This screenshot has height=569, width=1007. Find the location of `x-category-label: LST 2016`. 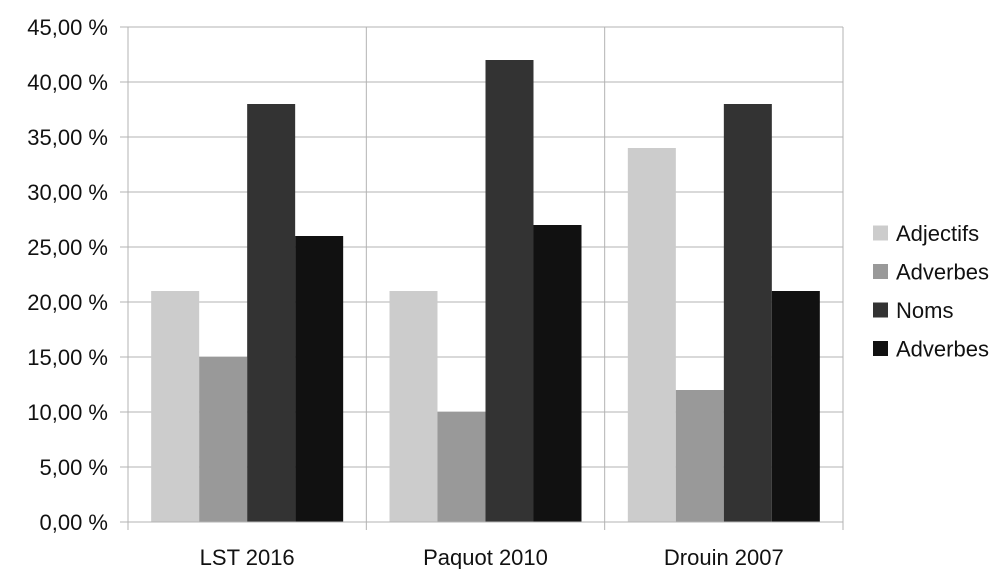

x-category-label: LST 2016 is located at coordinates (247, 557).